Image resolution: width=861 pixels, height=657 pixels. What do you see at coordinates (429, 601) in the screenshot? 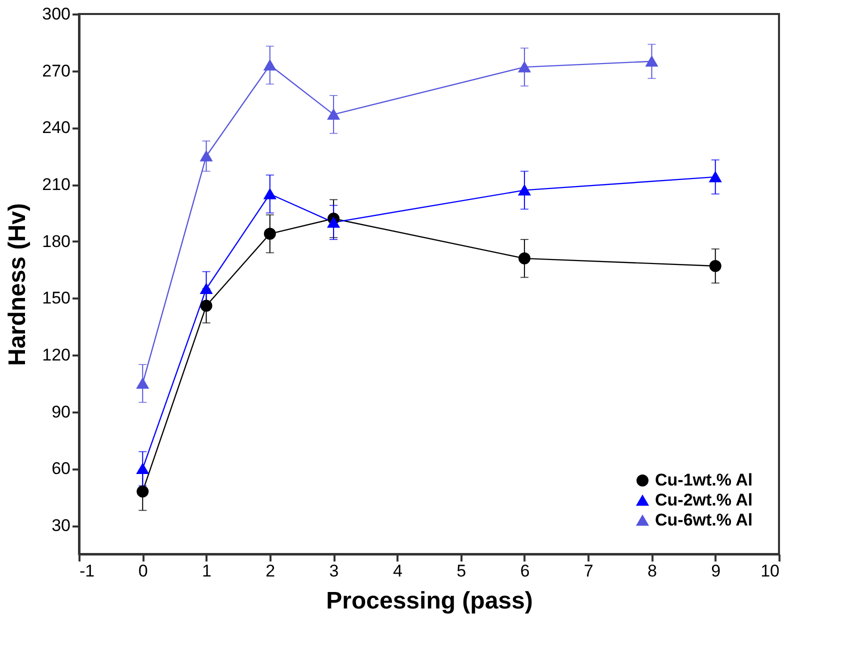
I see `x-axis-title: Processing (pass)` at bounding box center [429, 601].